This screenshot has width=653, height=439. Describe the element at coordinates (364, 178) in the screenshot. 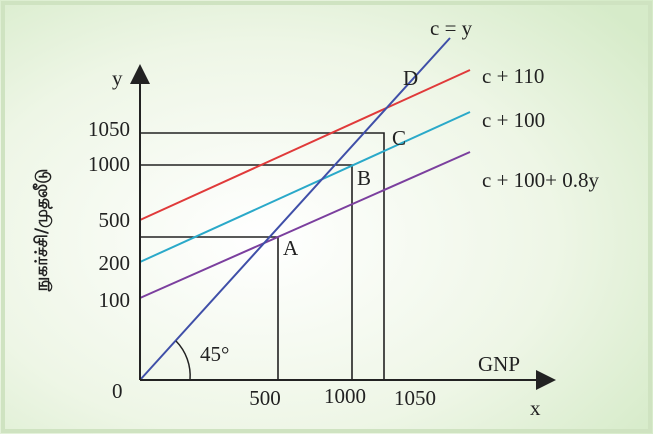

I see `point-label: B` at that location.